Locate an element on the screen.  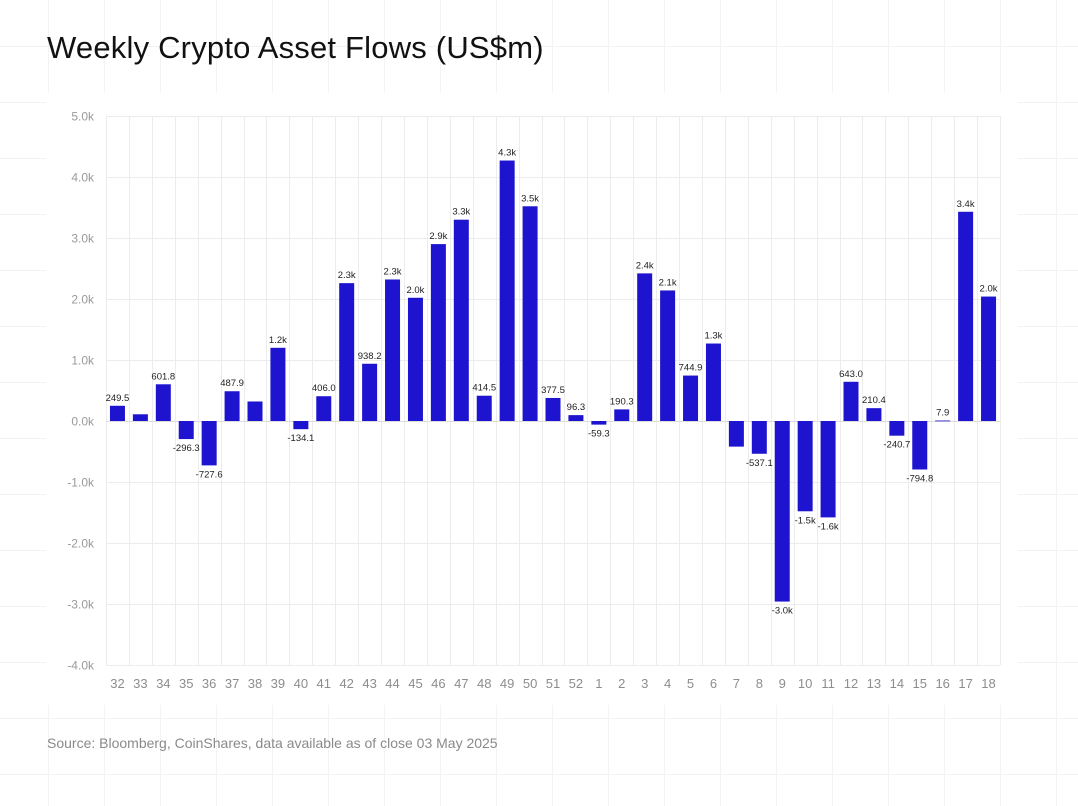
data-label: -296.3 is located at coordinates (186, 448).